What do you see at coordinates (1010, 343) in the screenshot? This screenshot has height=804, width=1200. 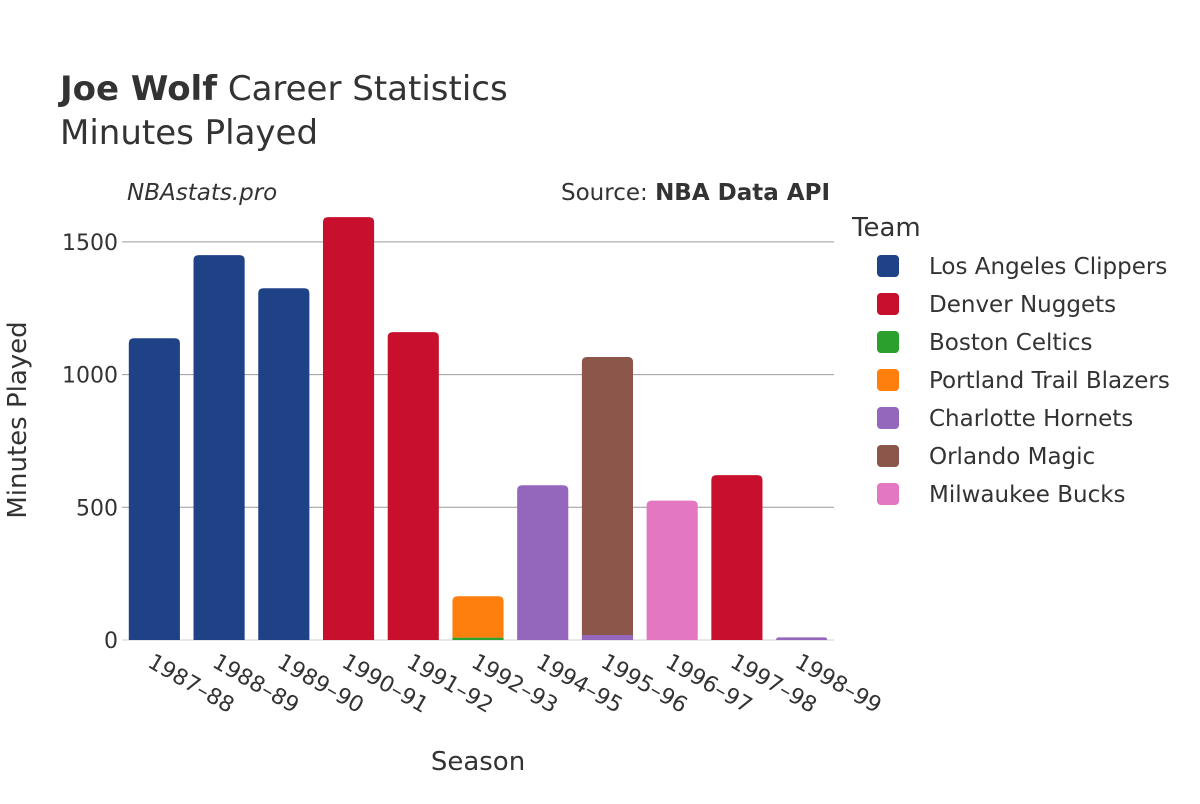 I see `legend-label: Boston Celtics` at bounding box center [1010, 343].